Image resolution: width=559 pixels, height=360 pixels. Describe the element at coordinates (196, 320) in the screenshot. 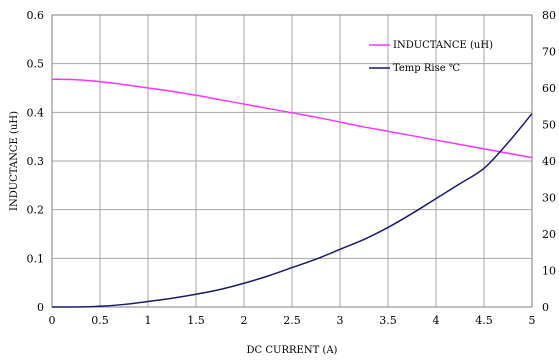

I see `x-tick-label: 1.5` at that location.